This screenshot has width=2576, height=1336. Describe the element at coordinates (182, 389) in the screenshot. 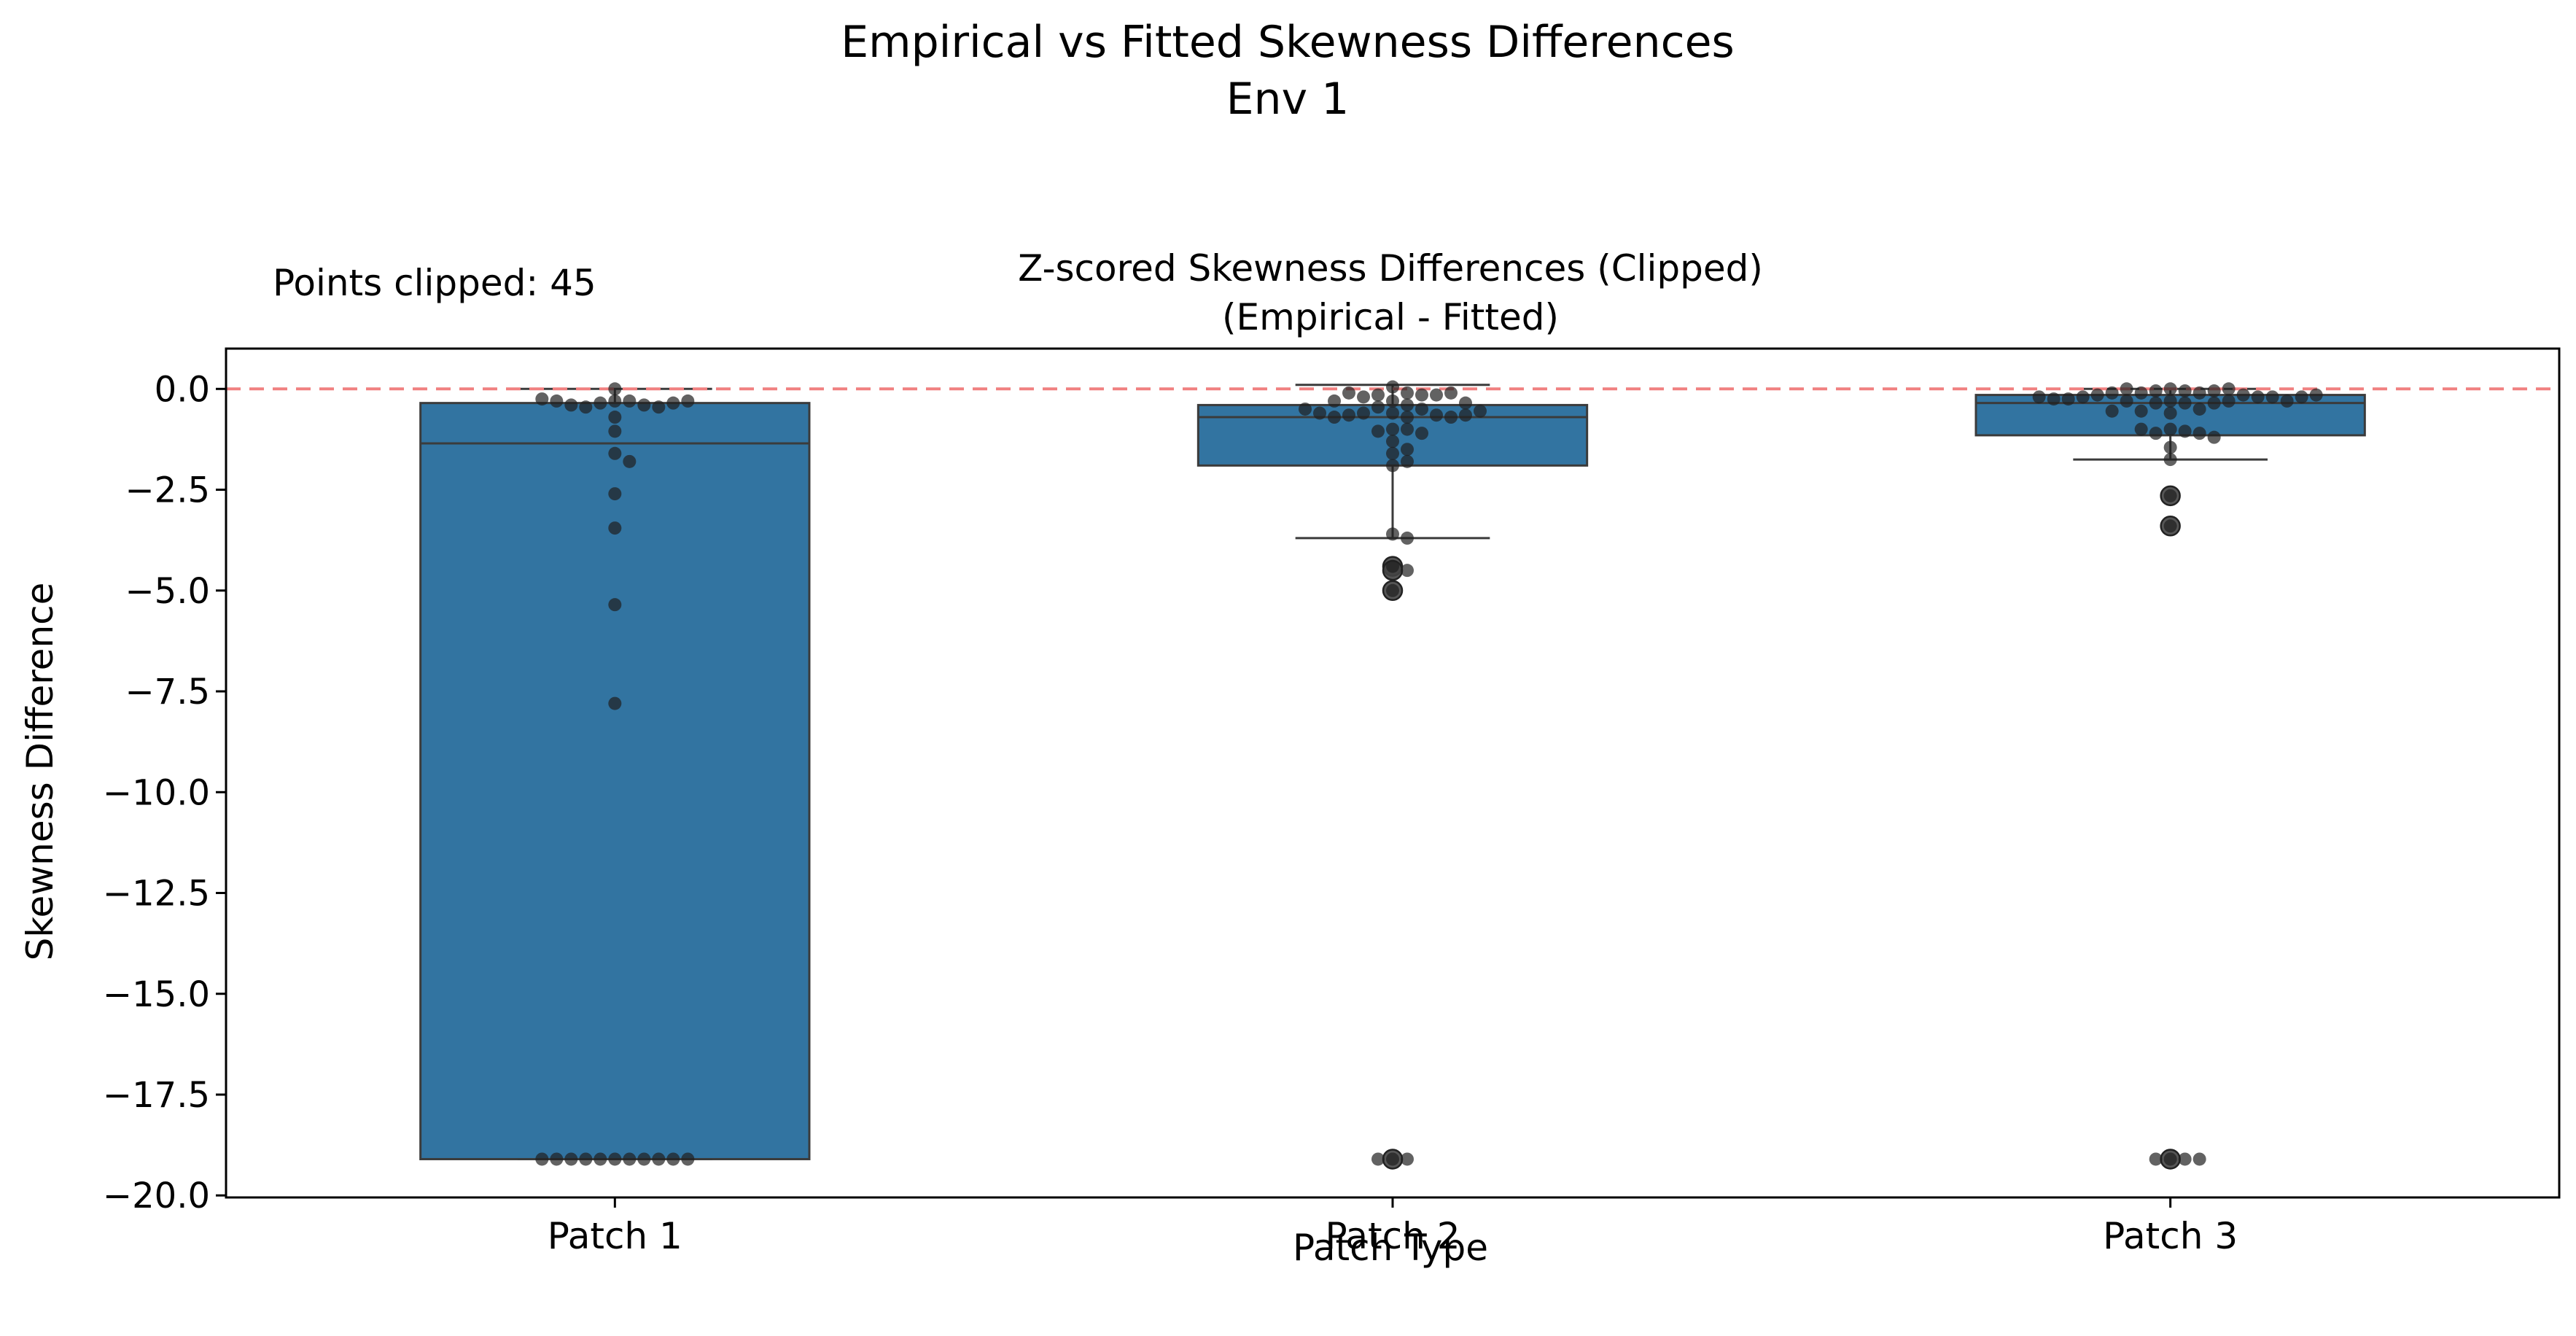

I see `y-tick-label: 0.0` at that location.